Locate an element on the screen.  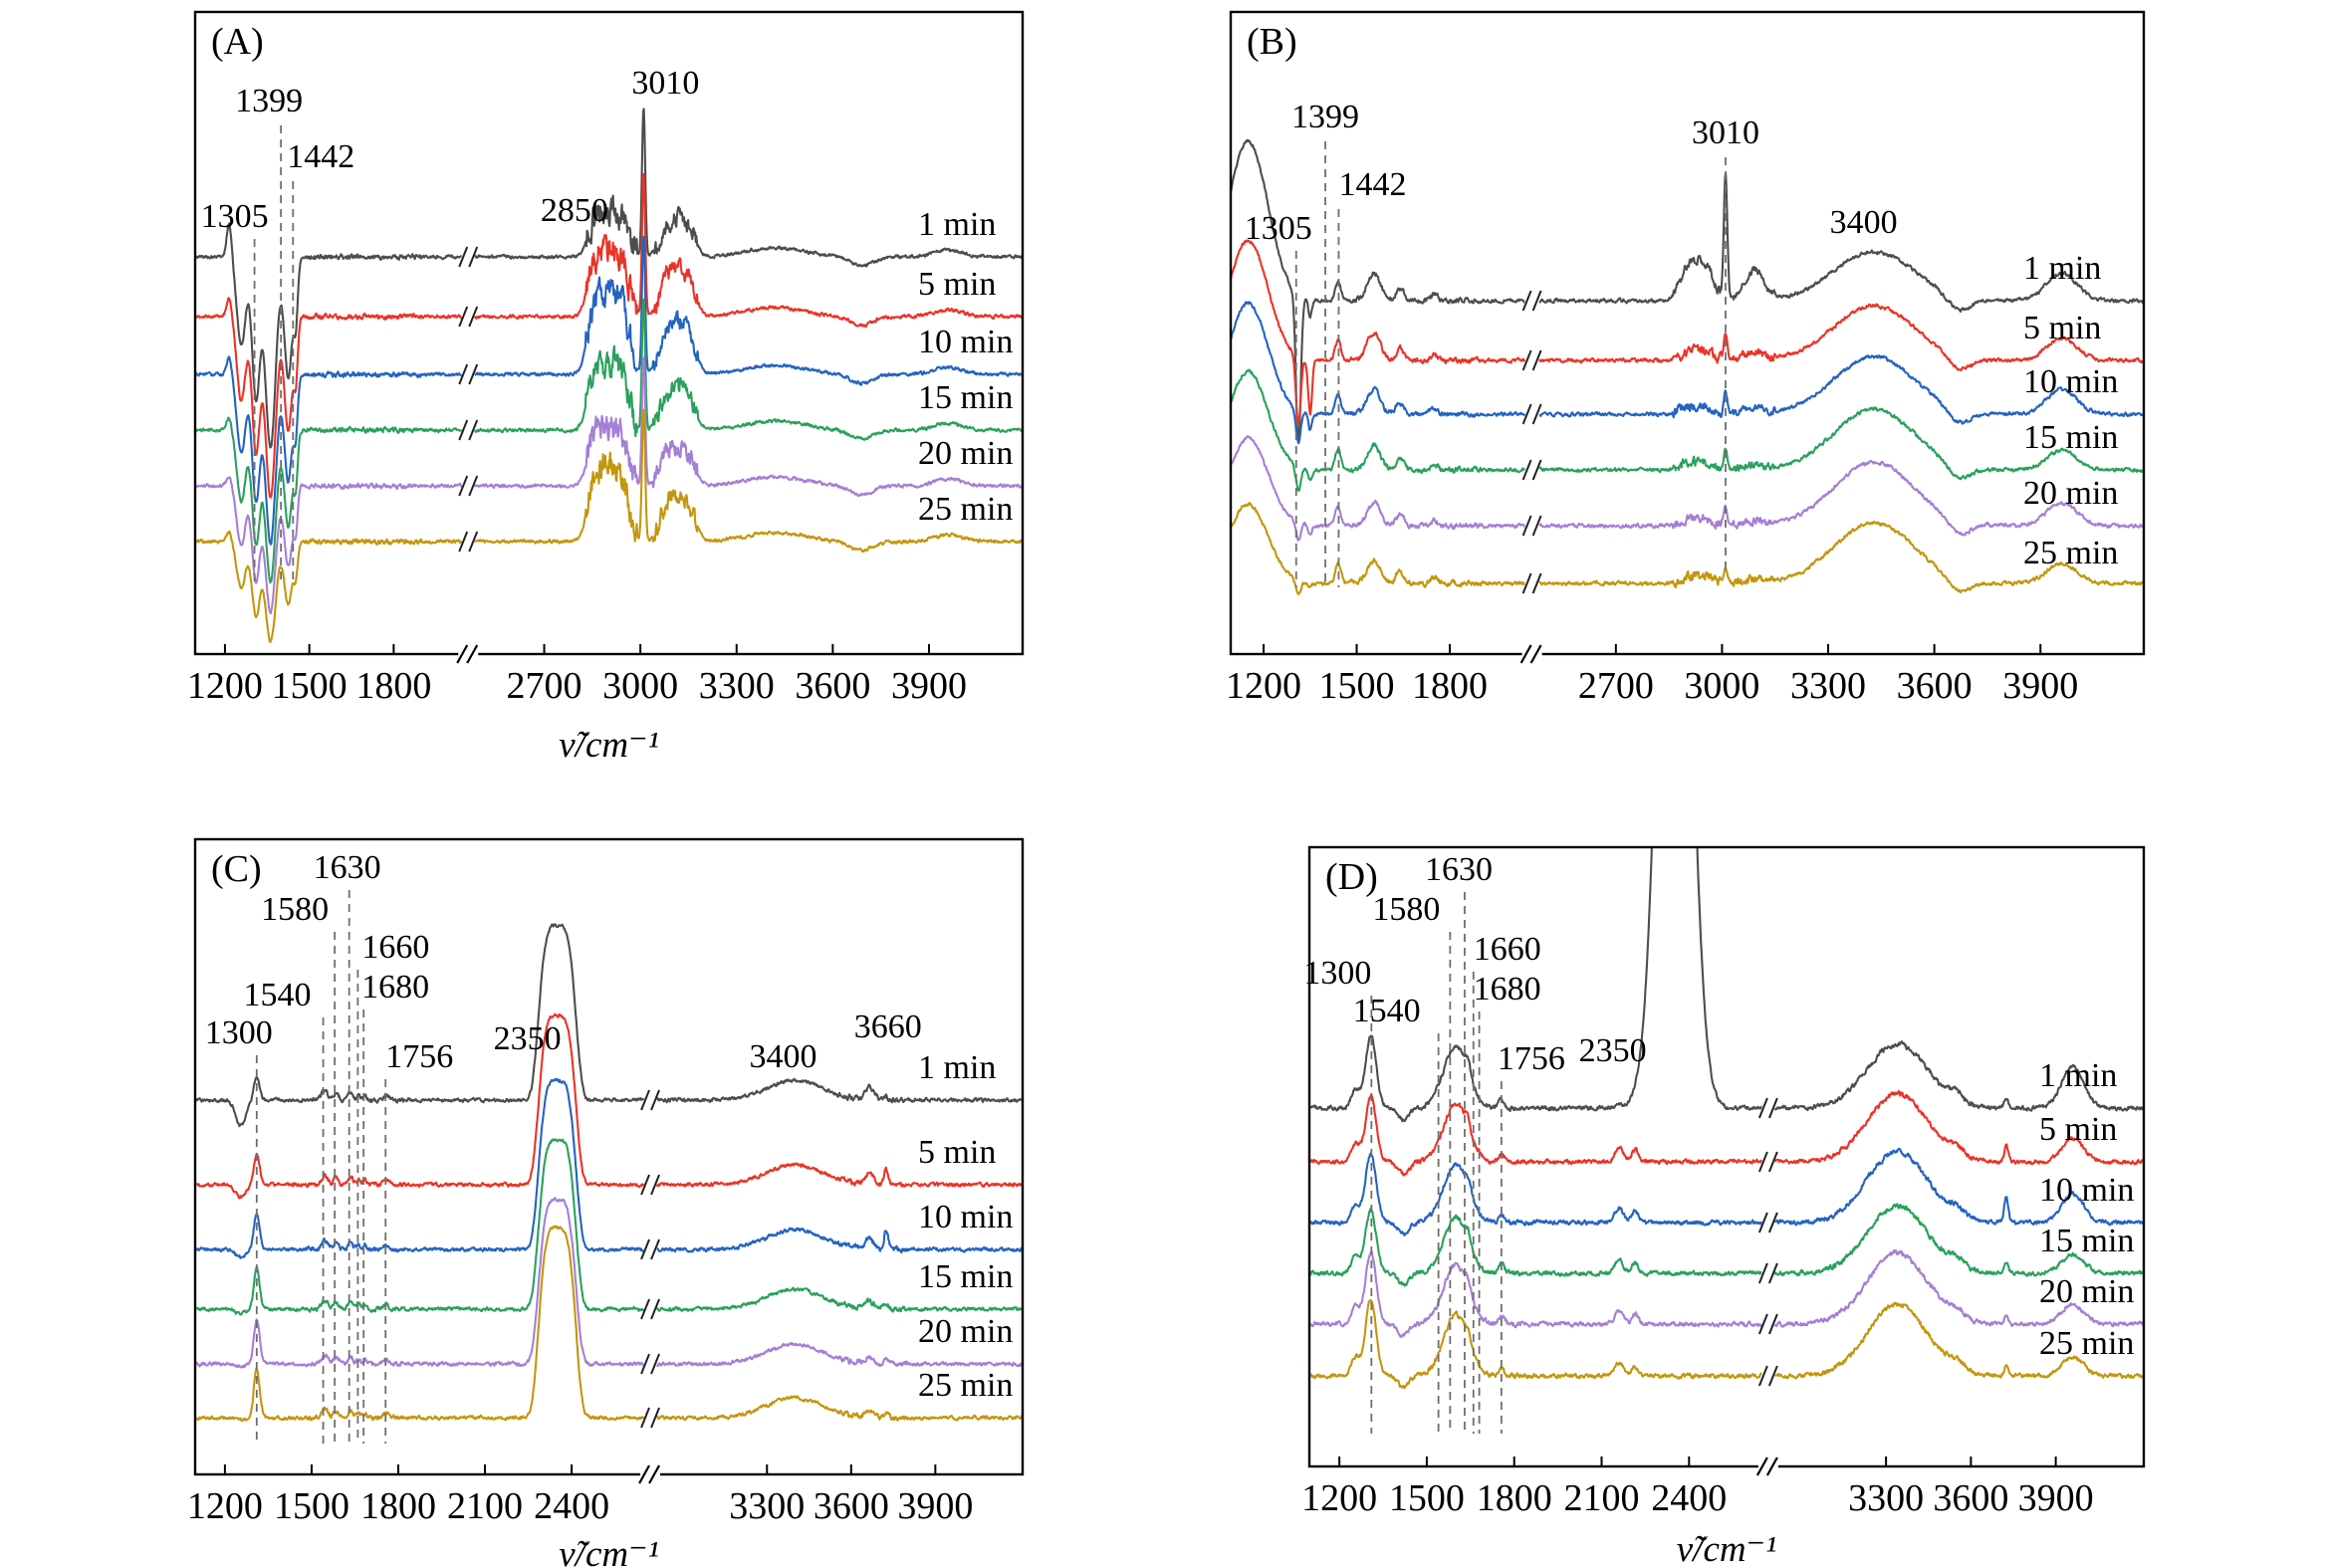
annotation-label: 1540 is located at coordinates (1387, 1011).